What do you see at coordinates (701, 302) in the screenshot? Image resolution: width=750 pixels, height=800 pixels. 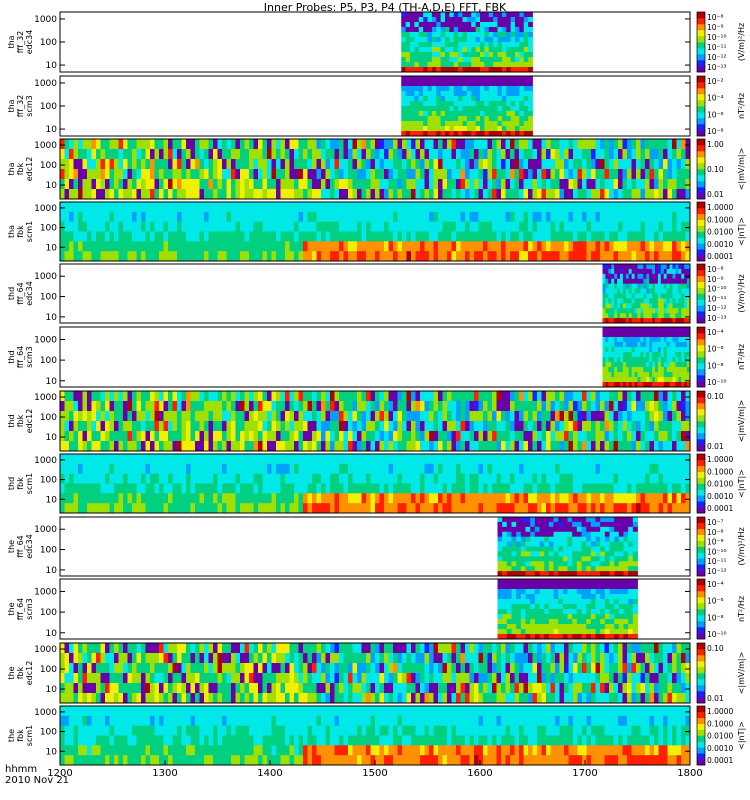 I see `colorbar-swatch` at bounding box center [701, 302].